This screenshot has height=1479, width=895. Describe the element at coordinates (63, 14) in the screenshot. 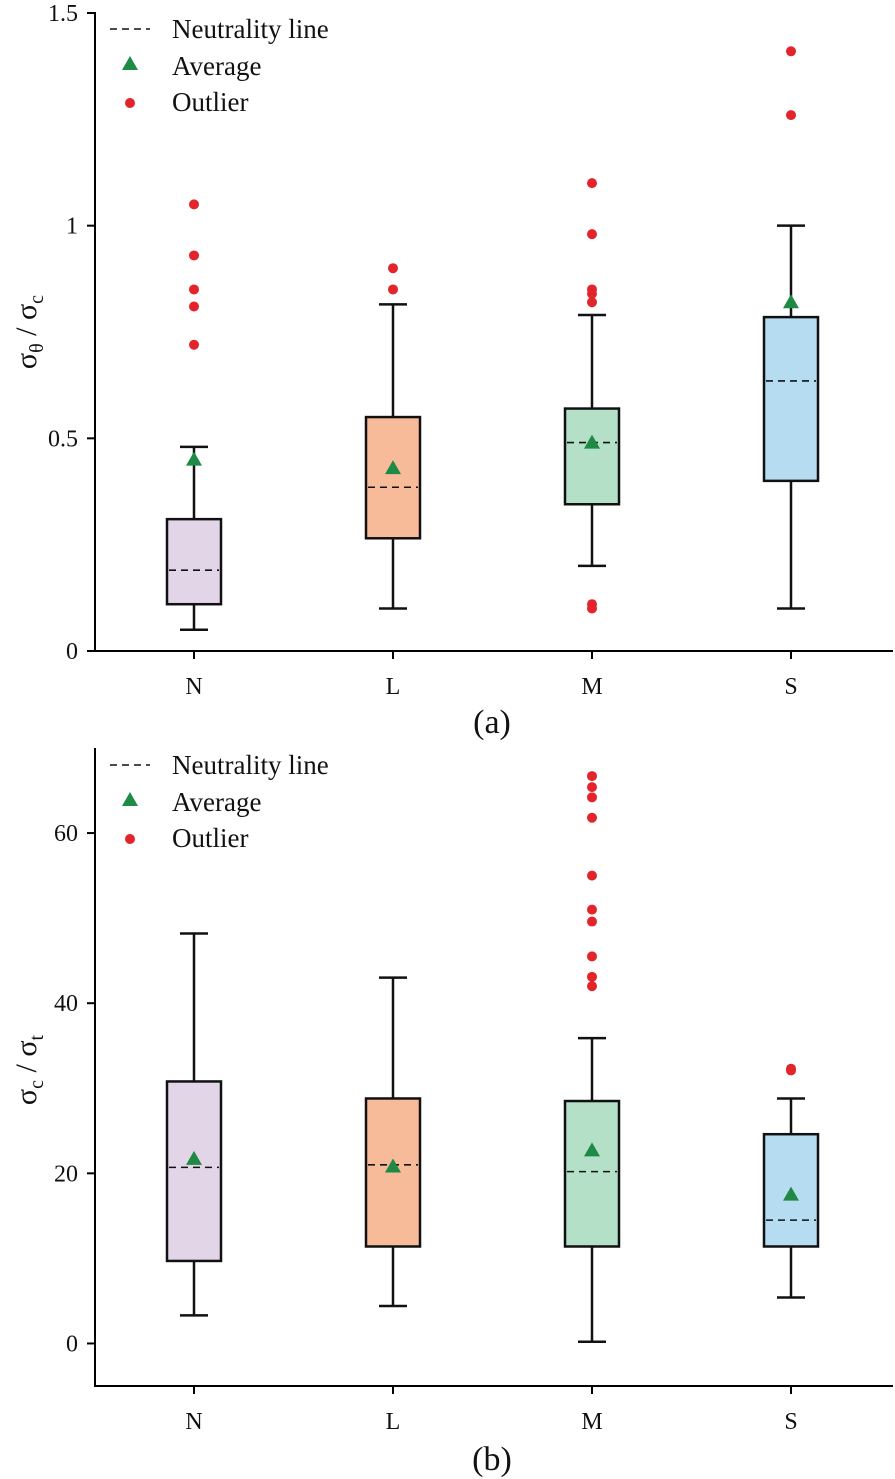

I see `panel-a-y-tick-label: 1.5` at that location.